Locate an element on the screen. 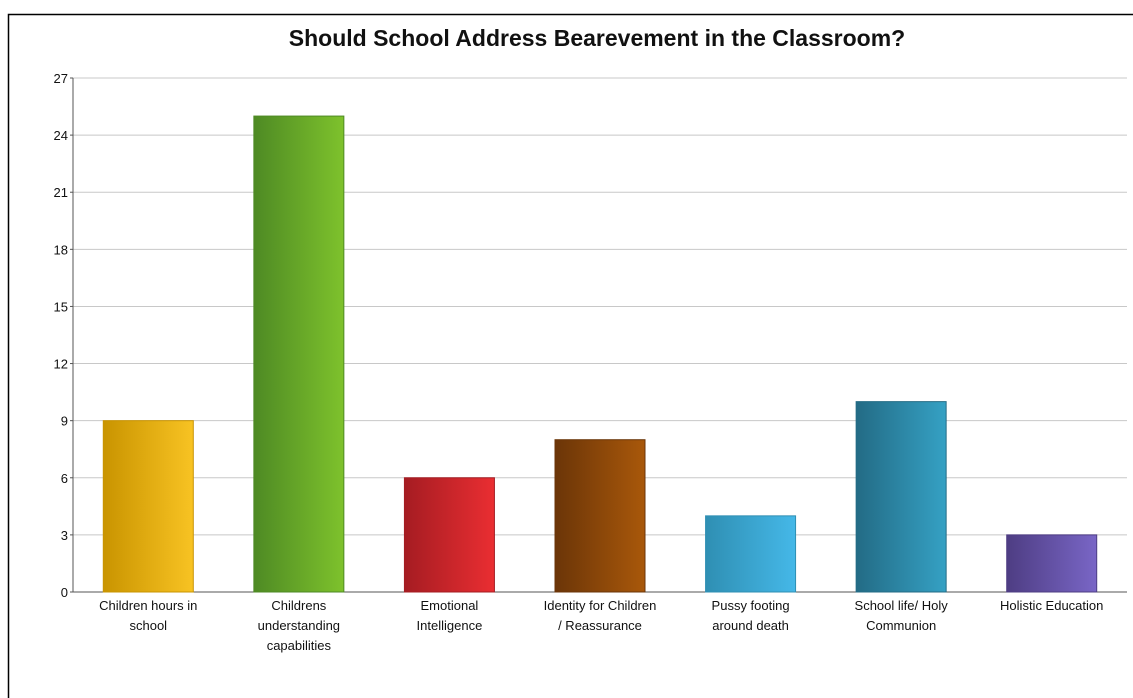  x-tick-label: Holistic Education is located at coordinates (1051, 605).